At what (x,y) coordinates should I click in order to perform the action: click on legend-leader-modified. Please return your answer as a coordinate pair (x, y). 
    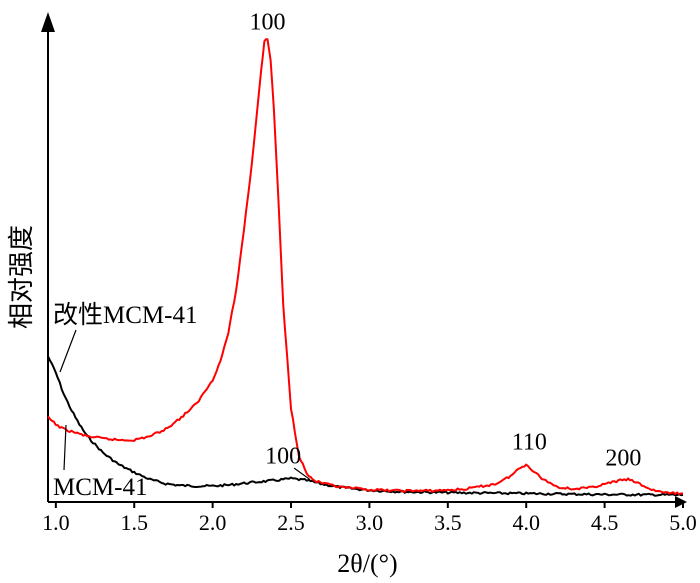
    Looking at the image, I should click on (68, 351).